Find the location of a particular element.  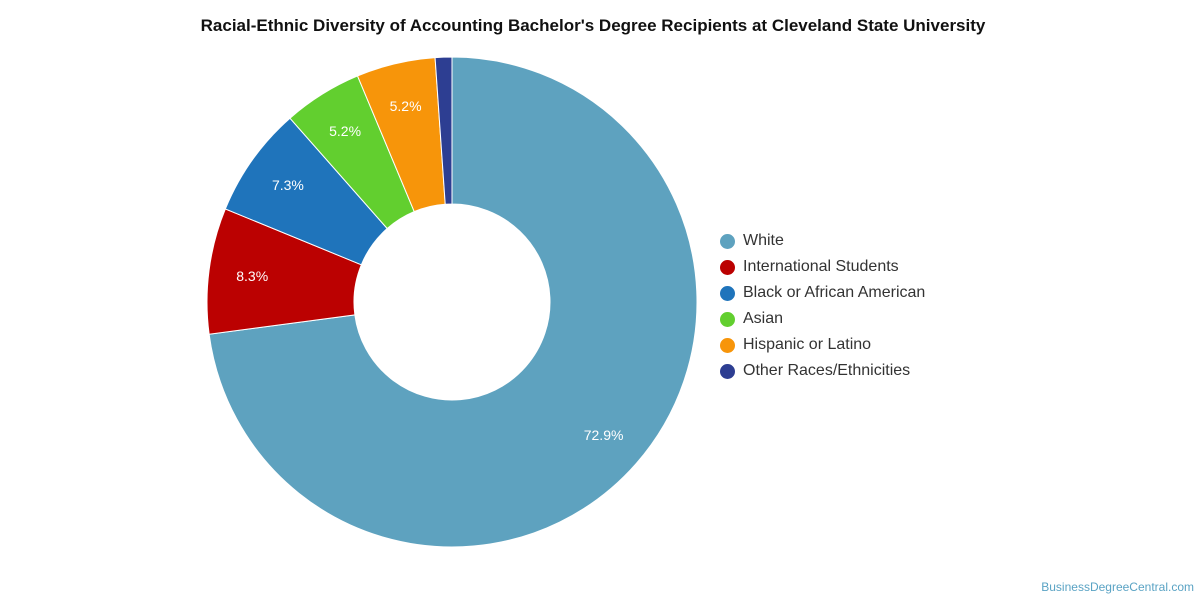

site-watermark: BusinessDegreeCentral.com is located at coordinates (1117, 587).